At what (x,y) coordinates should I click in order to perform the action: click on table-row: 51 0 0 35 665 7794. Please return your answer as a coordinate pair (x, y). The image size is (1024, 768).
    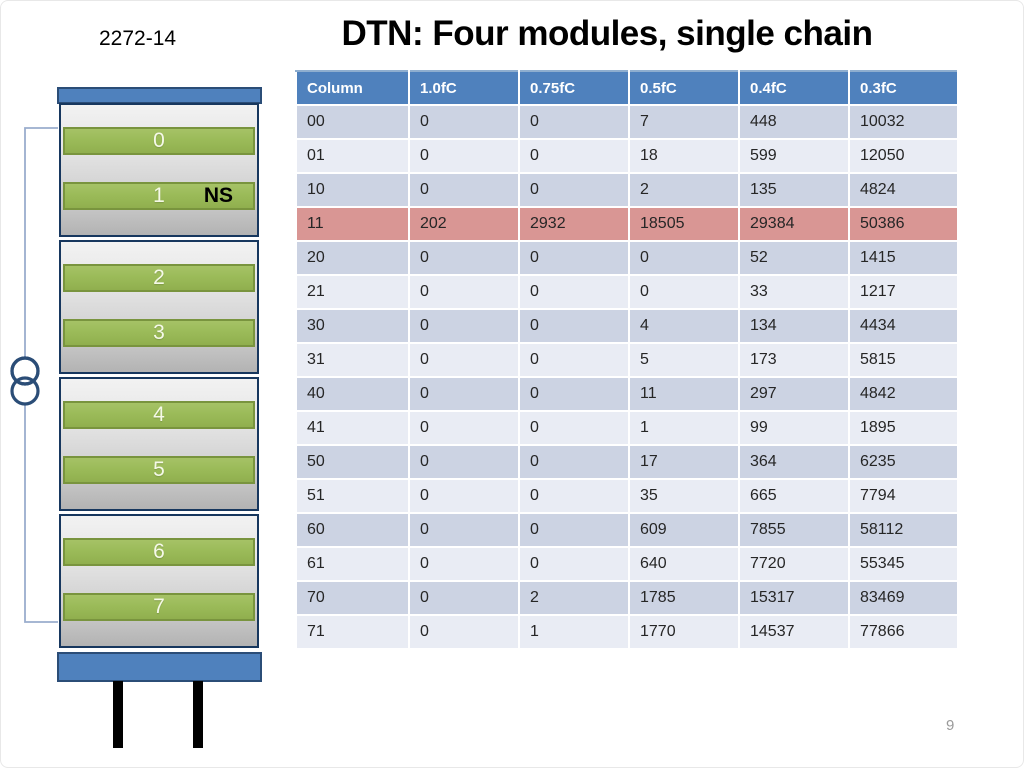
    Looking at the image, I should click on (627, 496).